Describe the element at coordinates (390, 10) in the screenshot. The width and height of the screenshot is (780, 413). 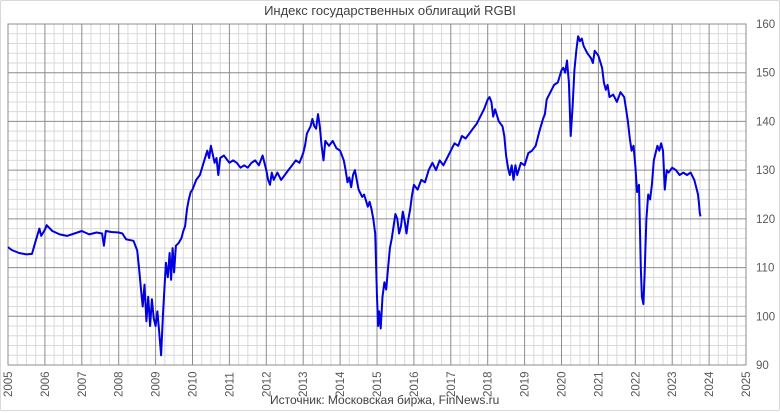
I see `chart-title: Индекс государственных облигаций RGBI` at that location.